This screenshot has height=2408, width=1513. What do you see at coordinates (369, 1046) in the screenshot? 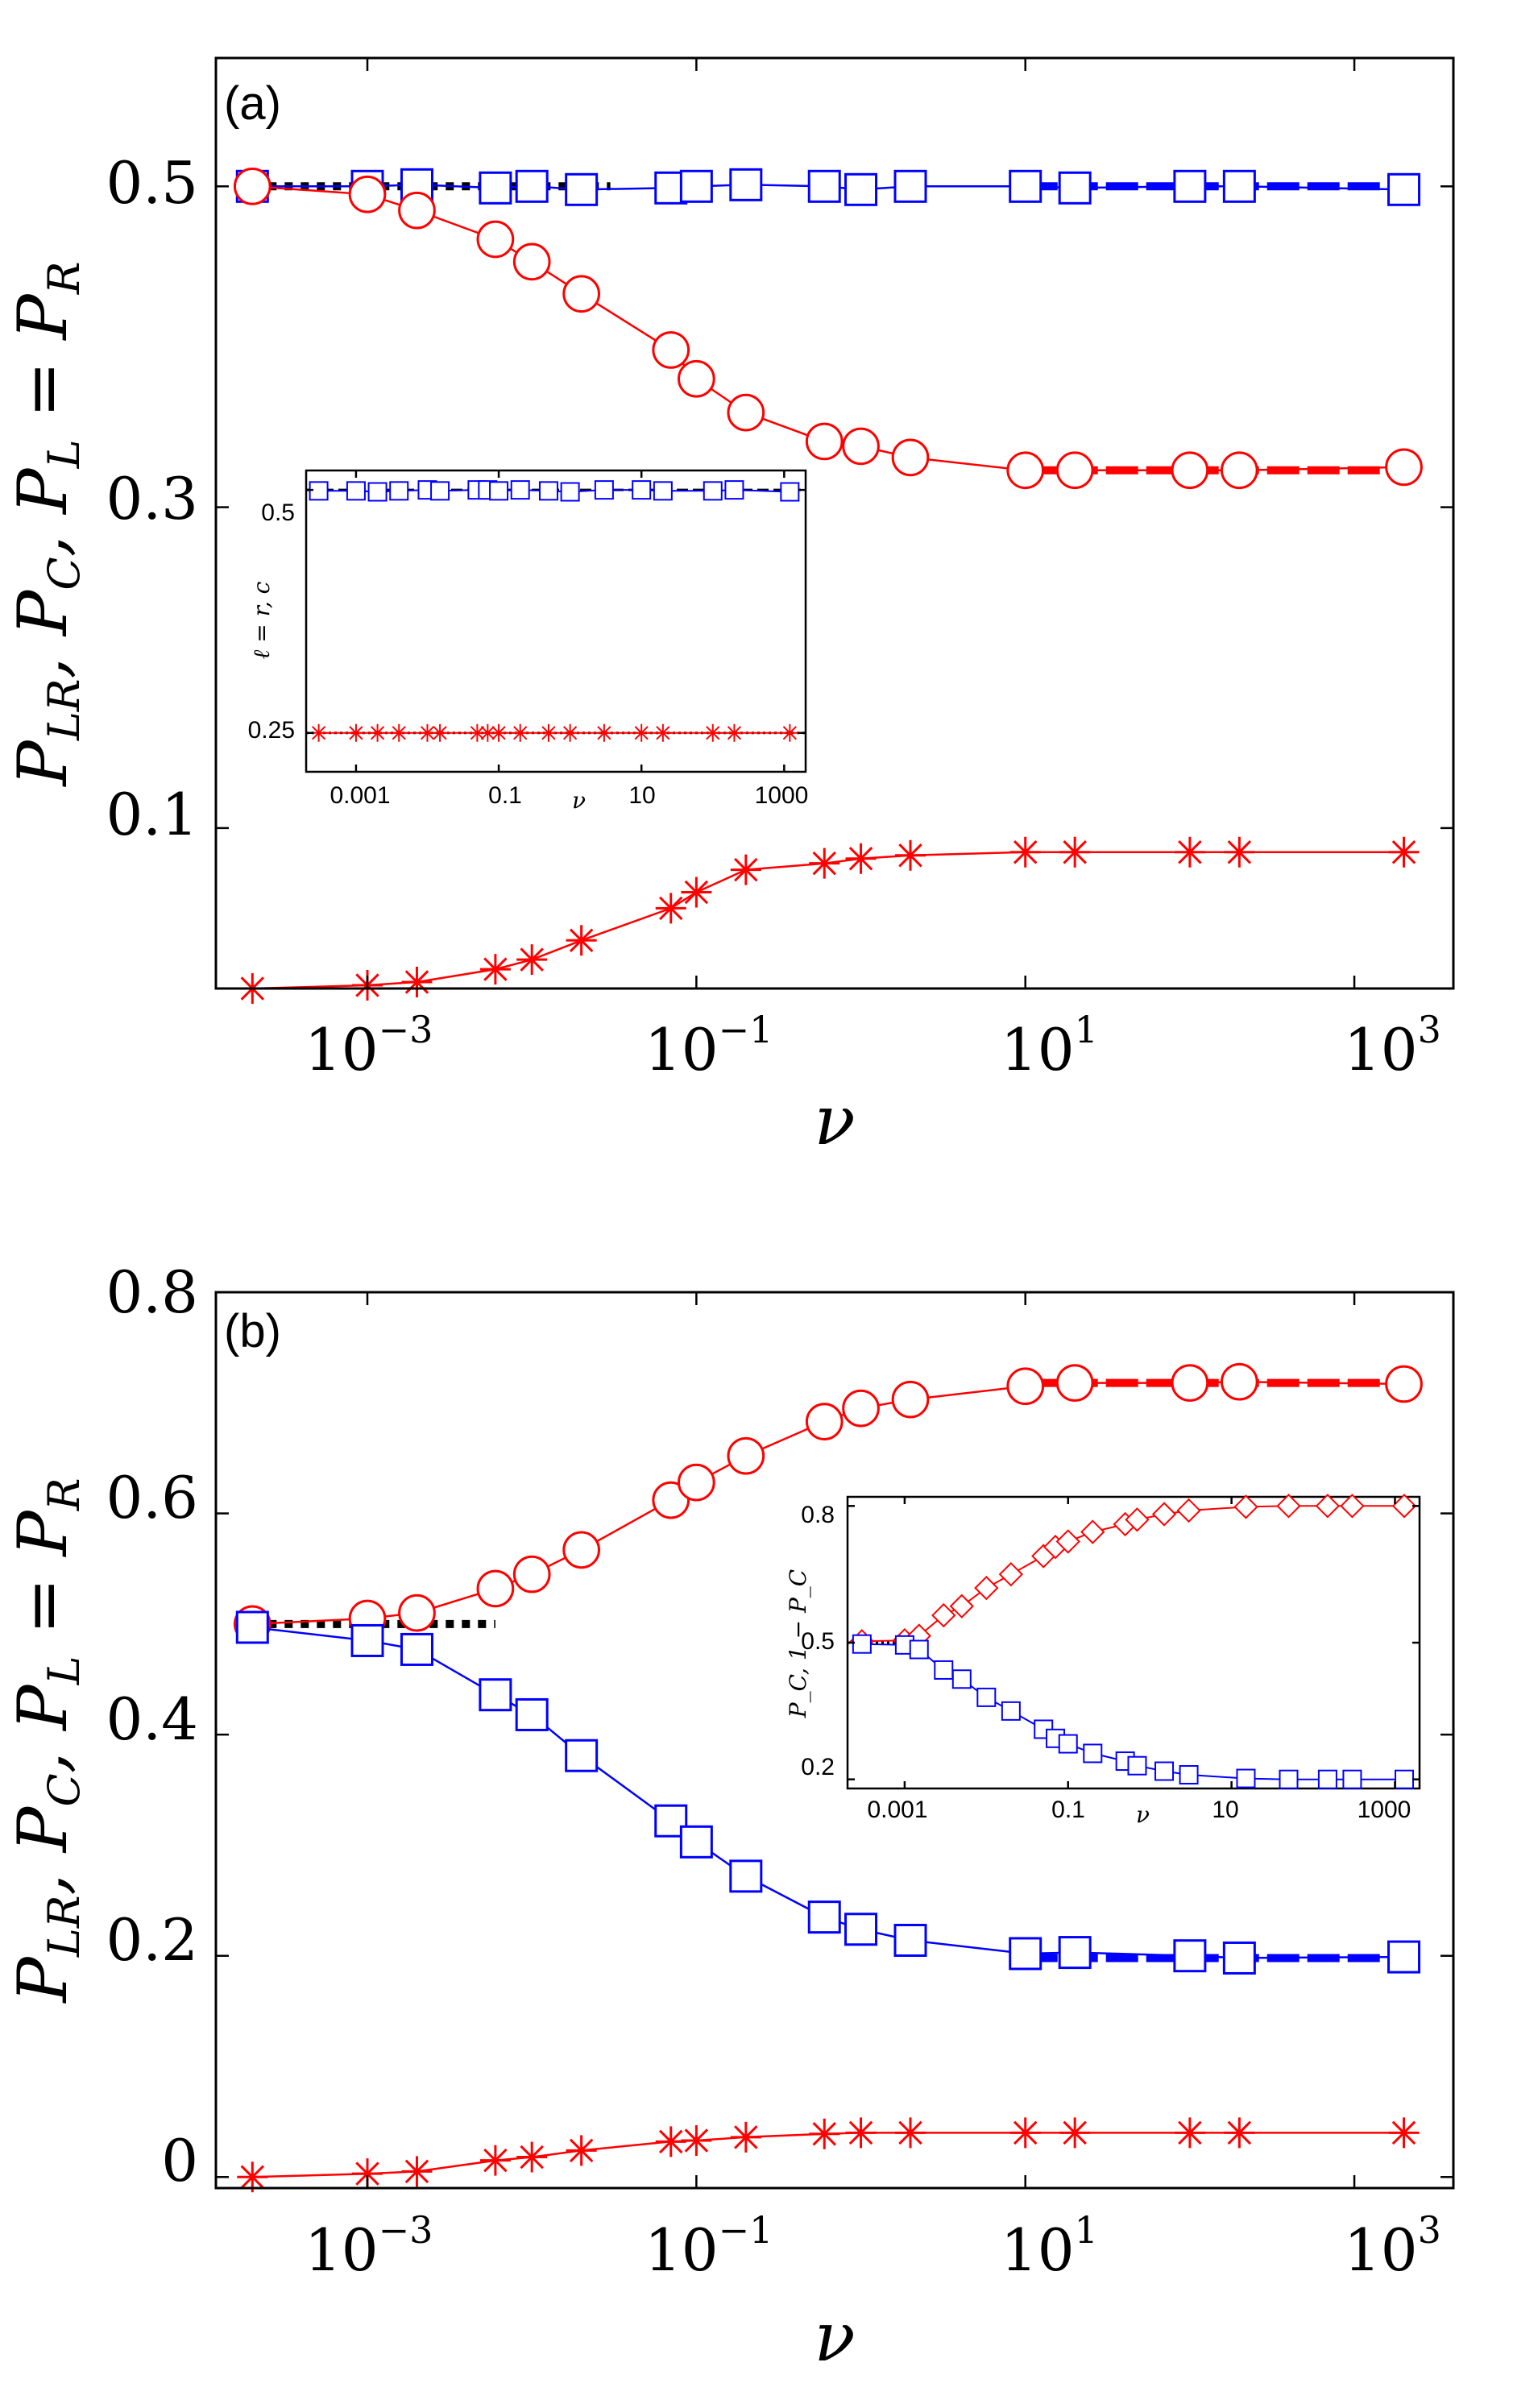
I see `panel-a-xtick-label: 10−3` at bounding box center [369, 1046].